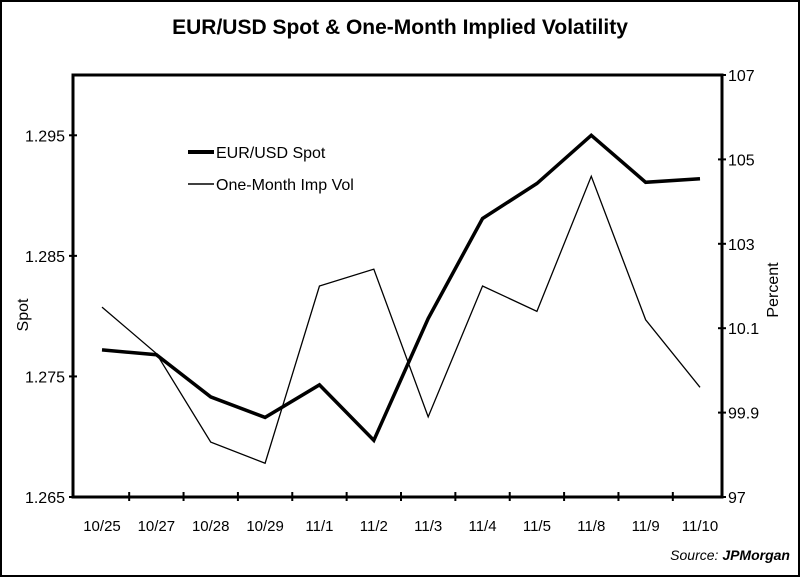  I want to click on x-tick-label: 10/27, so click(157, 526).